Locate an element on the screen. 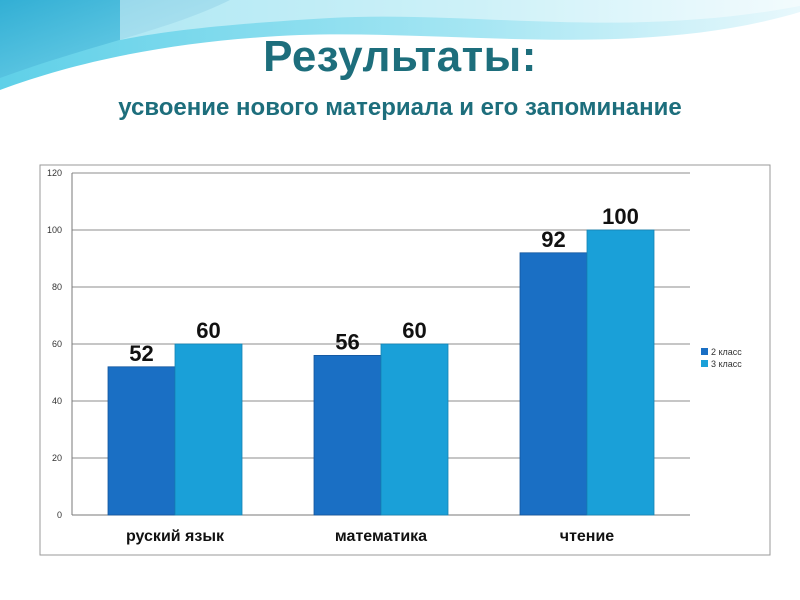  category-label: чтение is located at coordinates (587, 536).